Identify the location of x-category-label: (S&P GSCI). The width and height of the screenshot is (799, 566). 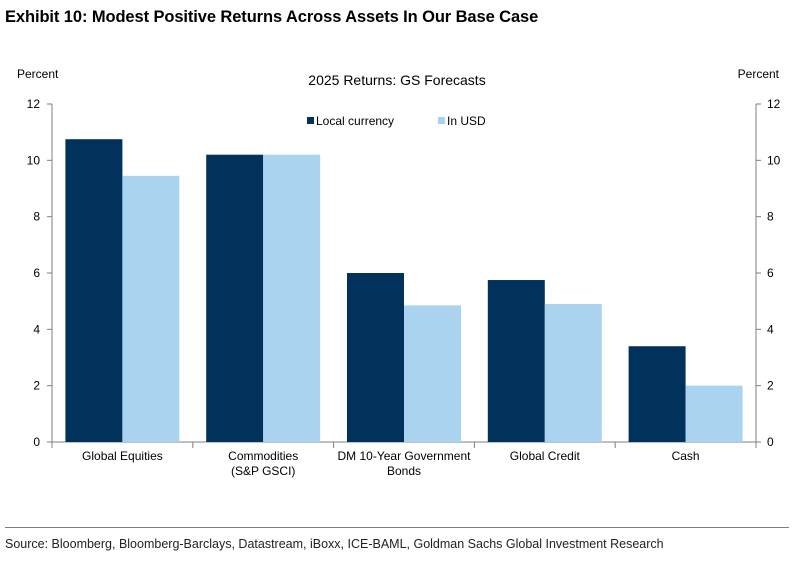
(263, 471).